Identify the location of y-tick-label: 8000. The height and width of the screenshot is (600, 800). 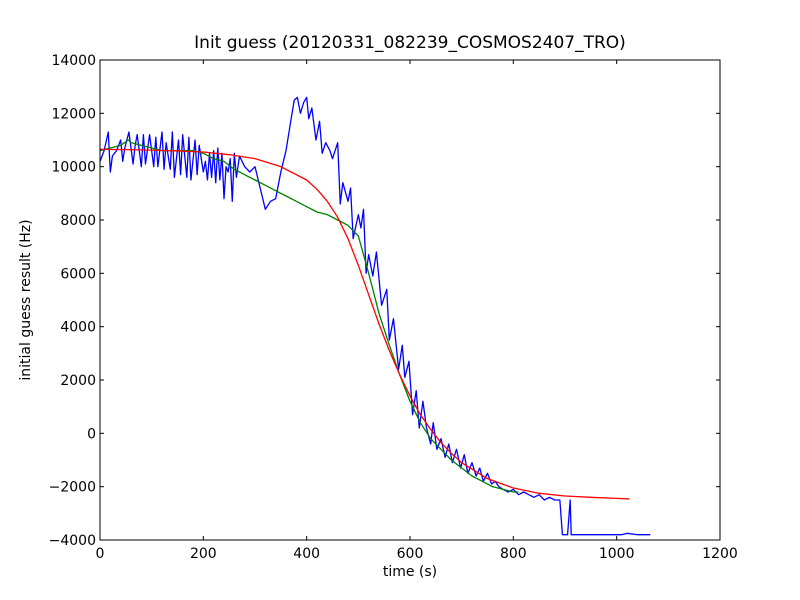
(78, 221).